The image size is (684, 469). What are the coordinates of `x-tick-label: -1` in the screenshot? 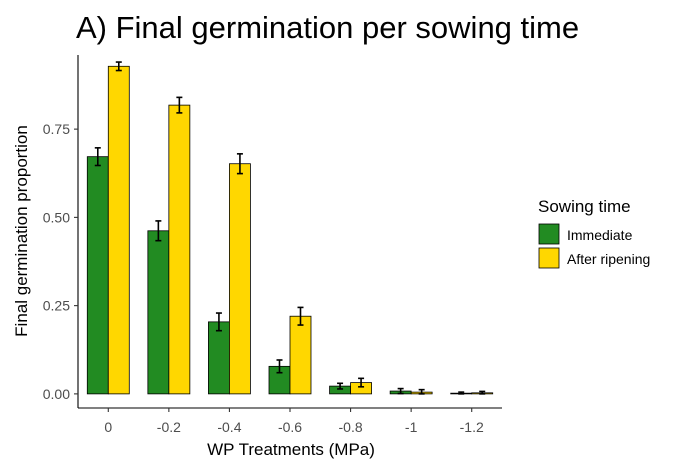 It's located at (411, 427).